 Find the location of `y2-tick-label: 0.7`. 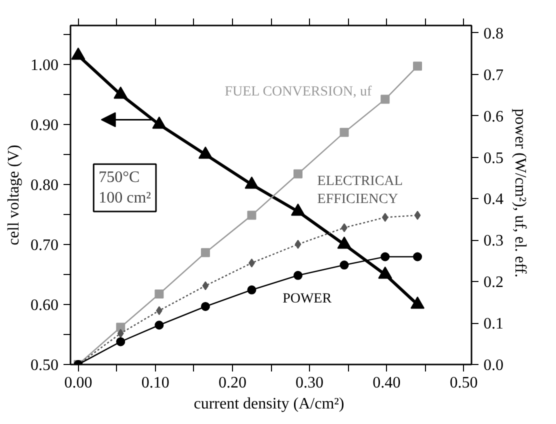

y2-tick-label: 0.7 is located at coordinates (494, 75).